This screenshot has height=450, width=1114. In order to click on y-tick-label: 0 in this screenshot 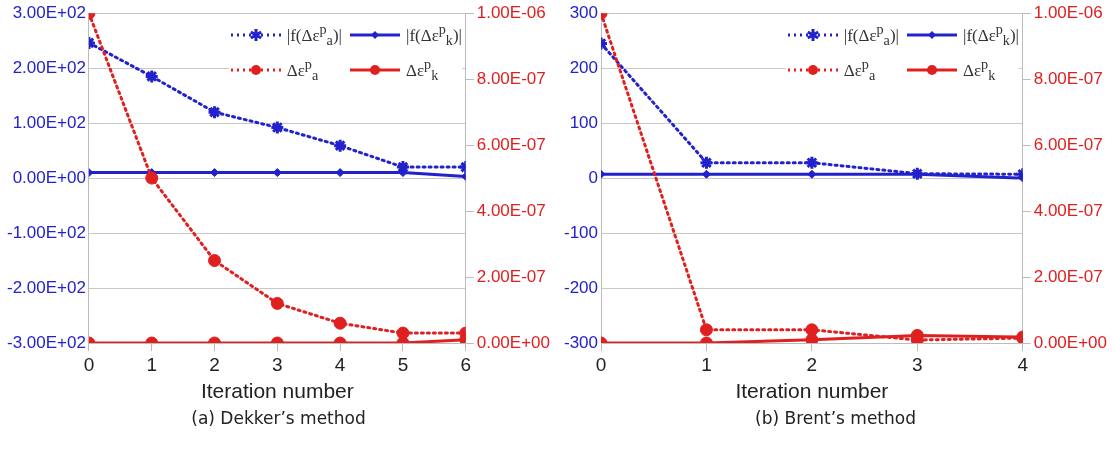, I will do `click(593, 177)`.